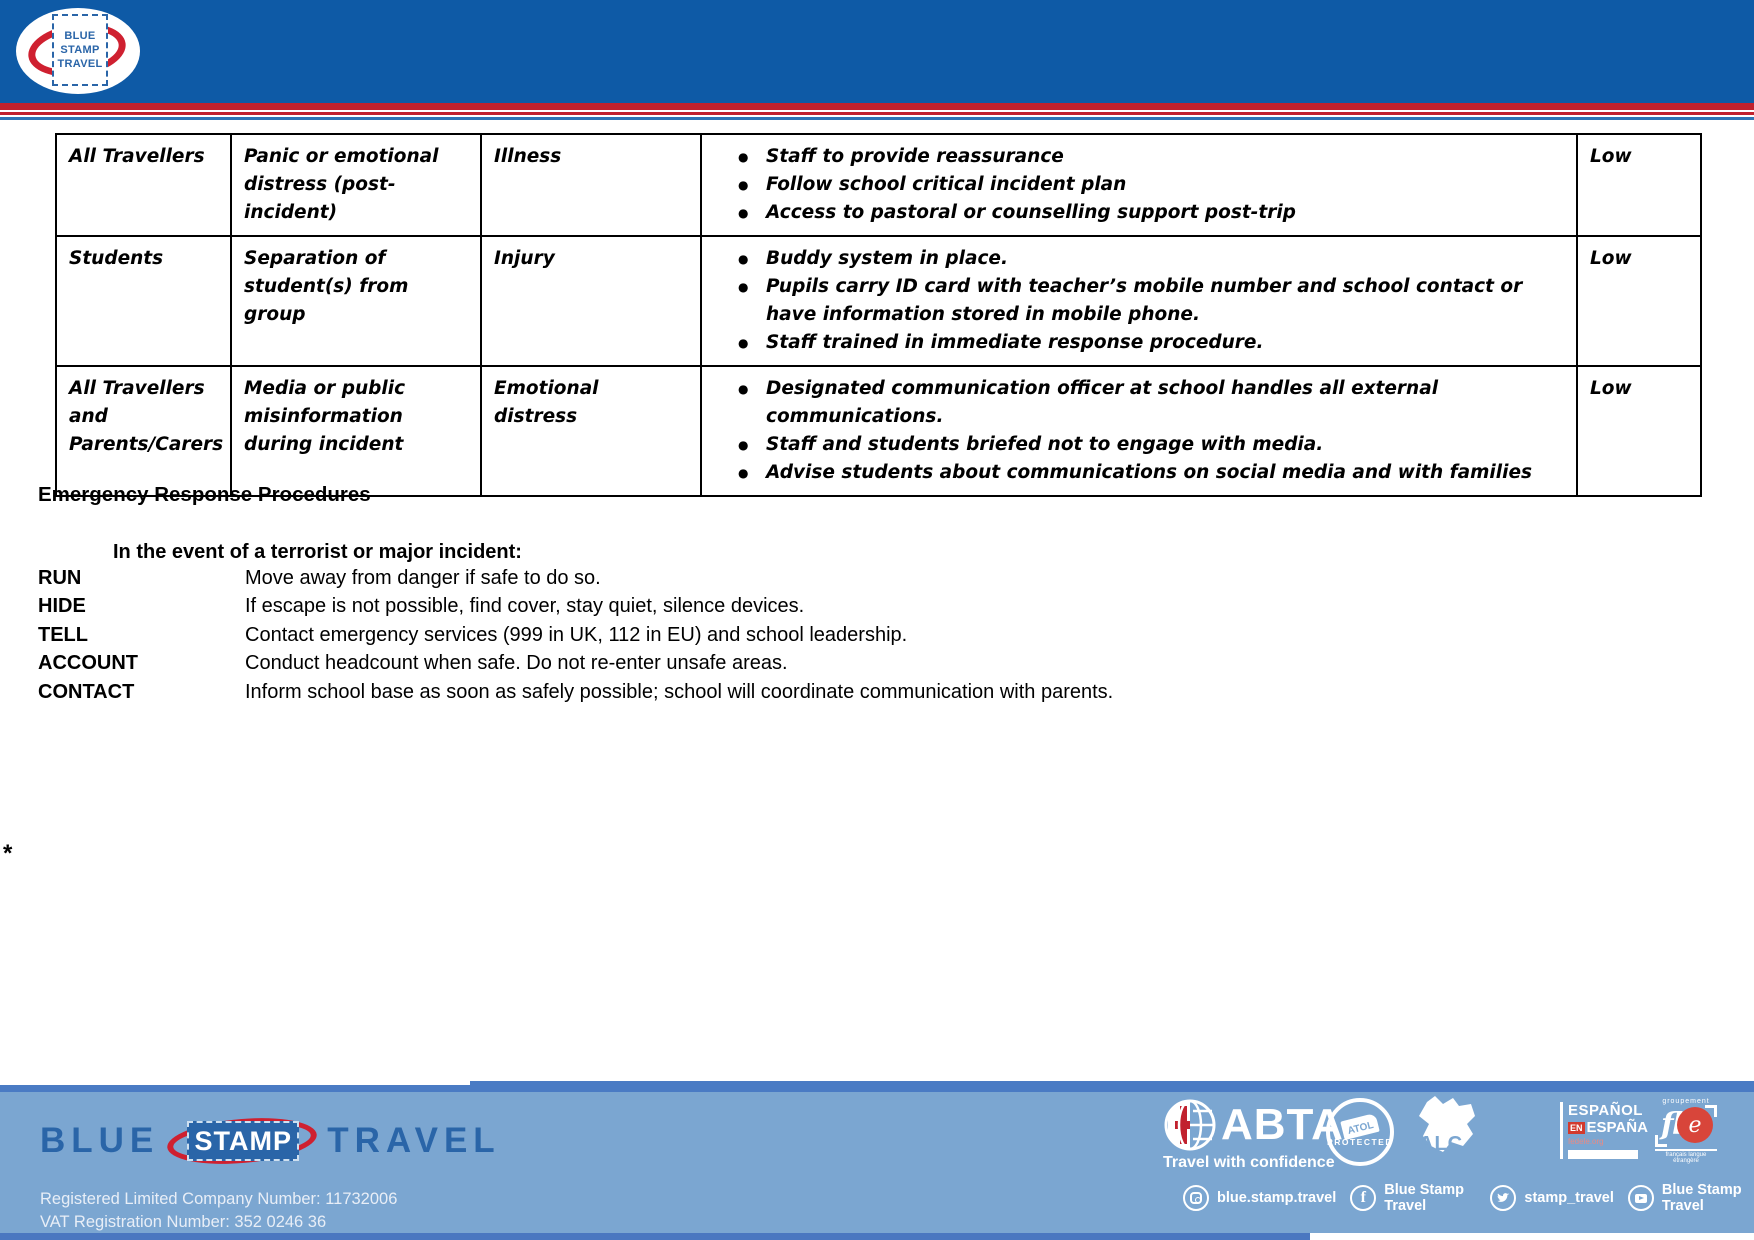 Image resolution: width=1754 pixels, height=1240 pixels. What do you see at coordinates (877, 1088) in the screenshot?
I see `footer-top-stripe` at bounding box center [877, 1088].